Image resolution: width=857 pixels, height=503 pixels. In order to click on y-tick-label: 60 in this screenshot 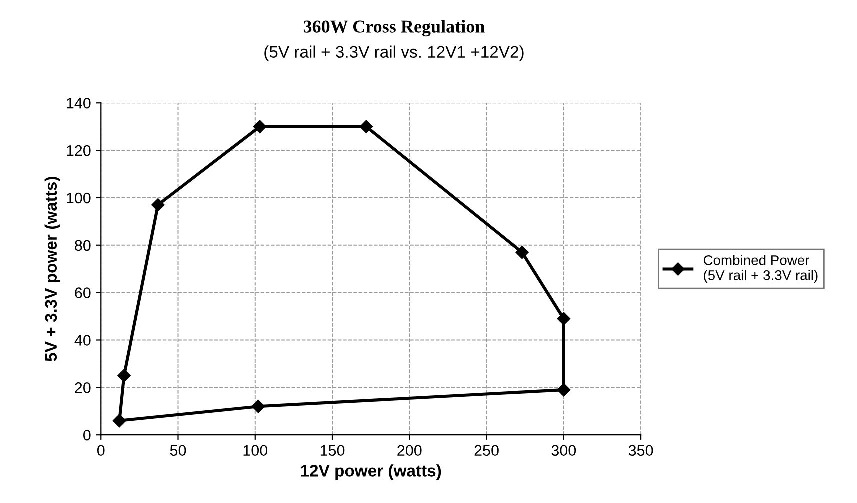, I will do `click(83, 293)`.